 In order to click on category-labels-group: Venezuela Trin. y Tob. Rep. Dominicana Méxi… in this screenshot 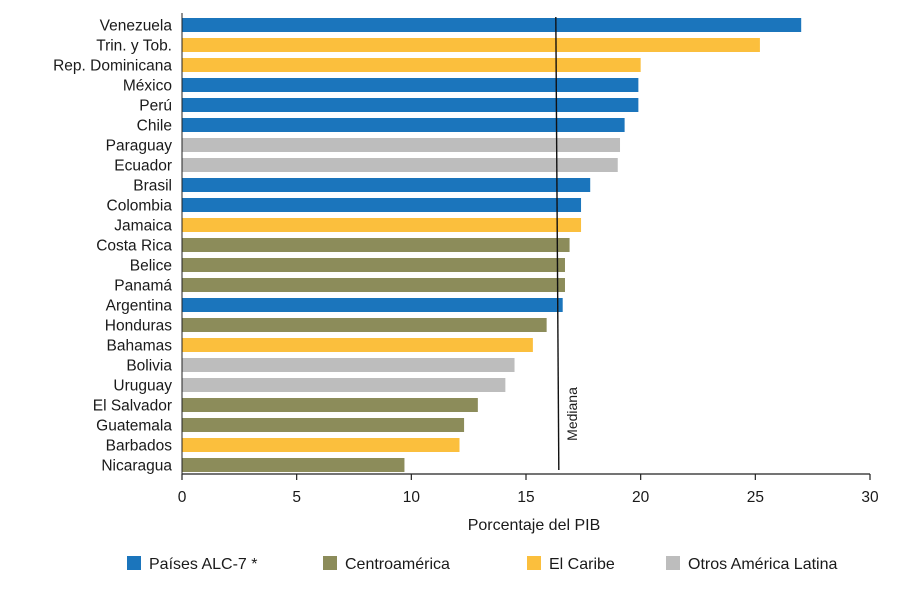, I will do `click(112, 246)`.